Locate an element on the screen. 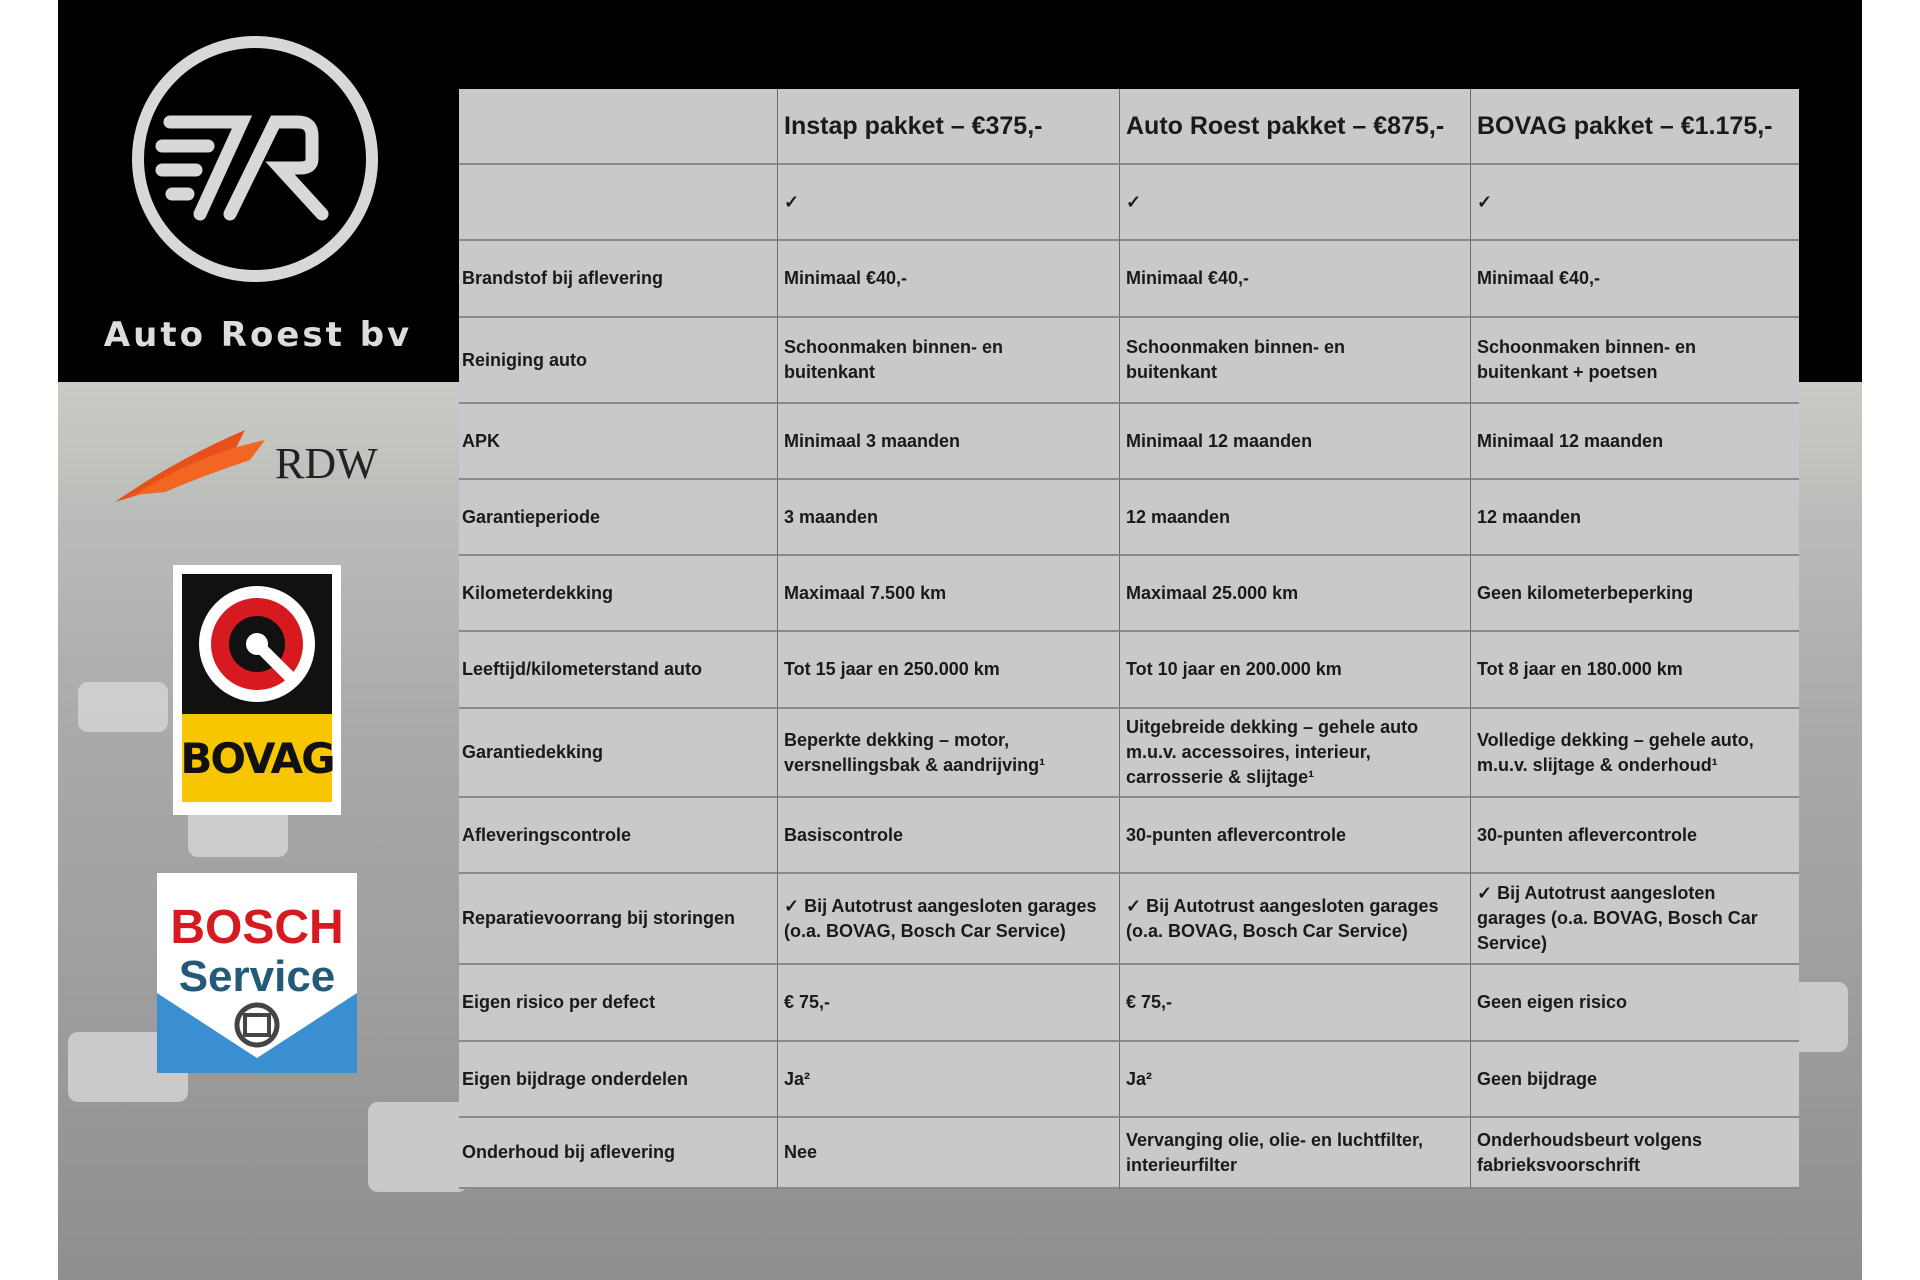 This screenshot has width=1920, height=1280. svg-text: RDW is located at coordinates (326, 463).